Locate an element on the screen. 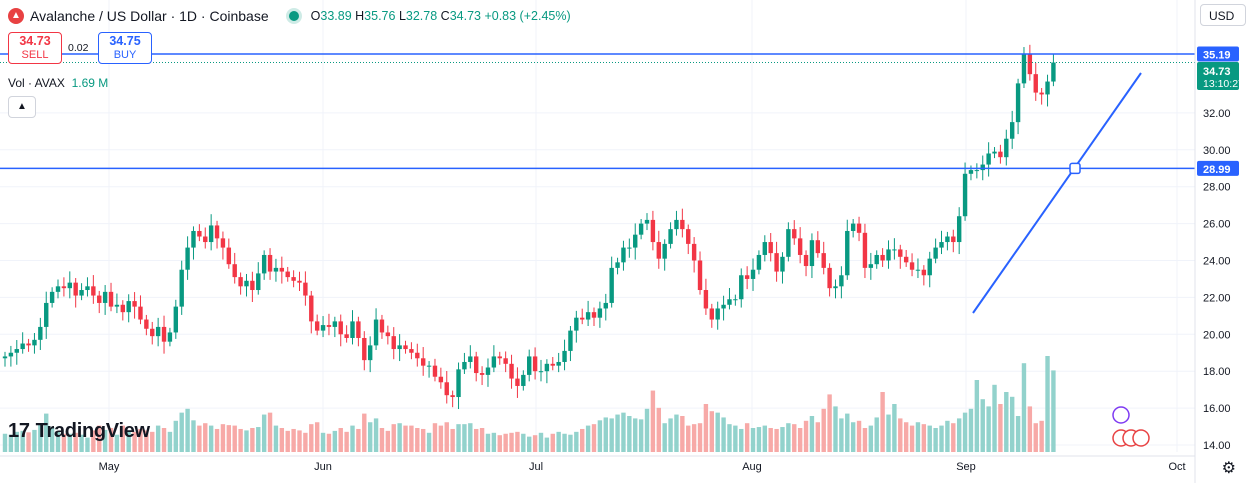 This screenshot has height=483, width=1254. tradingview-mark-icon: 17 is located at coordinates (19, 431).